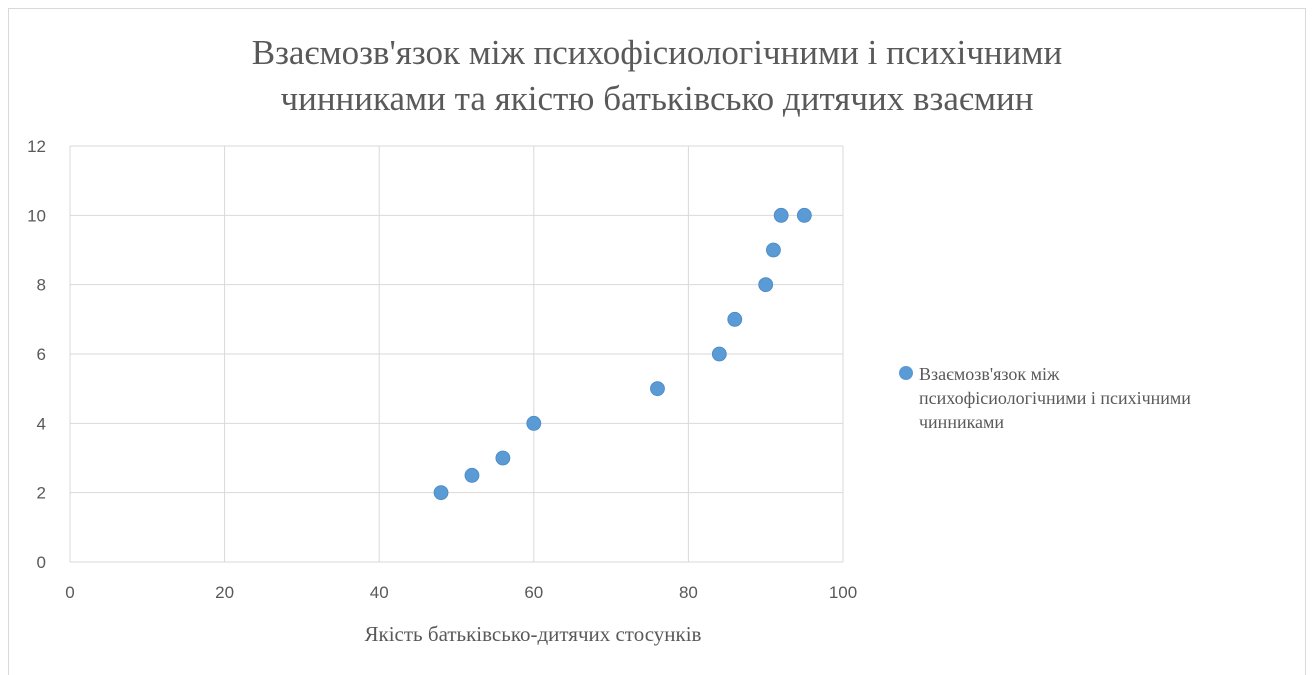 This screenshot has height=675, width=1314. Describe the element at coordinates (843, 592) in the screenshot. I see `x-tick-label: 100` at that location.